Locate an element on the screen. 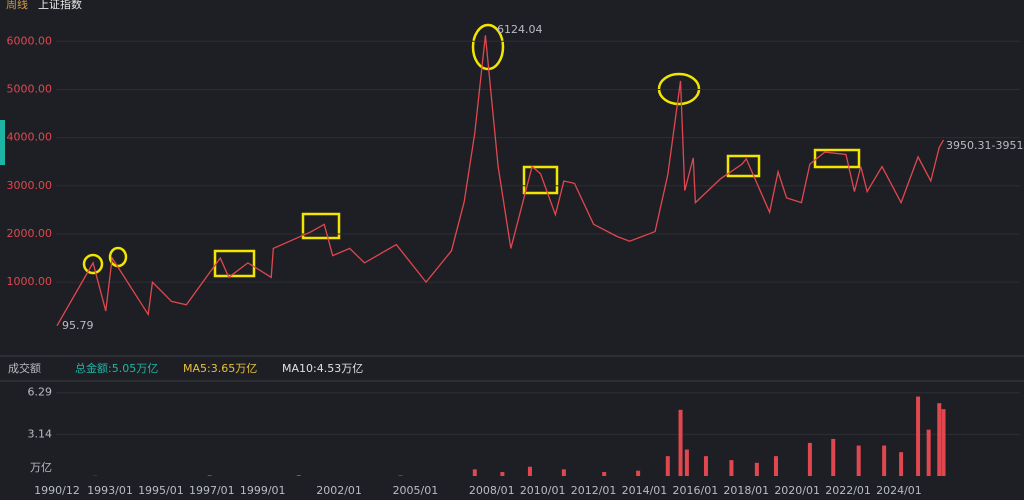 The image size is (1024, 500). x-tick-label: 2002/01 is located at coordinates (339, 490).